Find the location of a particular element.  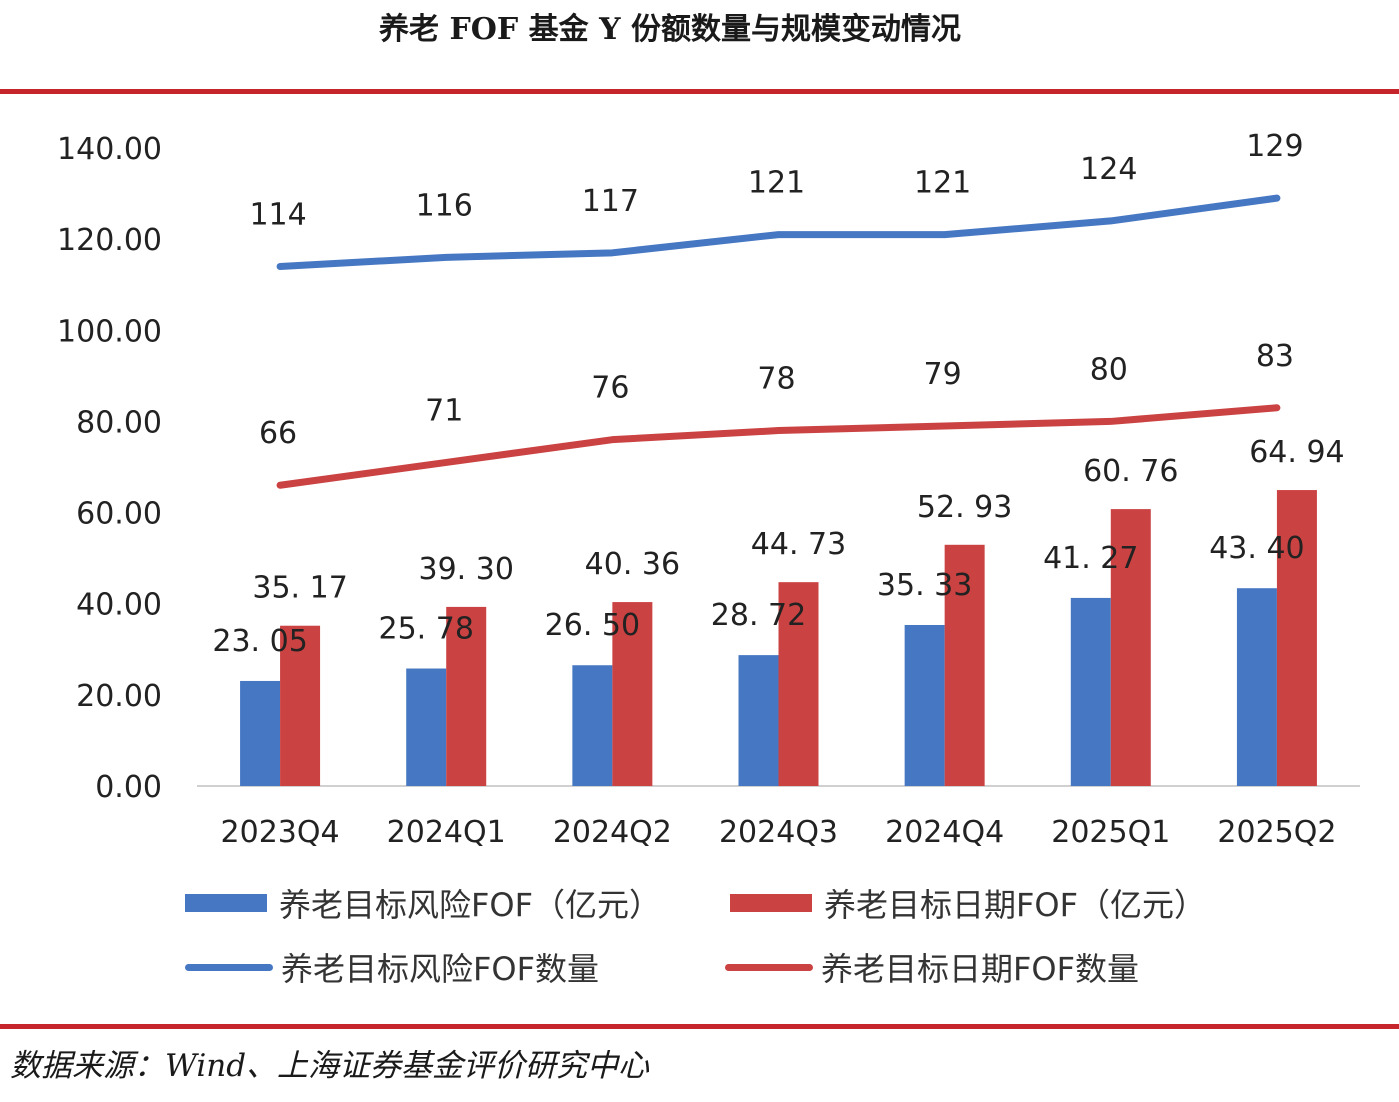

data-label-date-count: 76 is located at coordinates (610, 388).